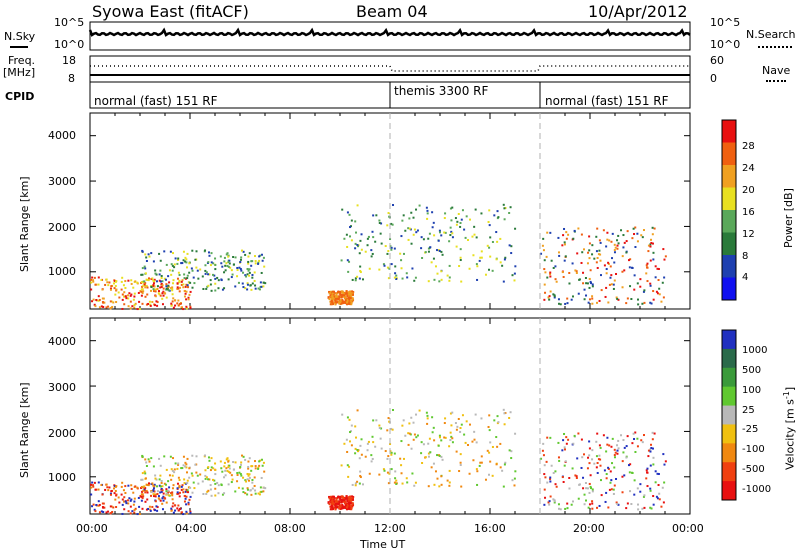 The width and height of the screenshot is (800, 554). I want to click on nave-tick-top: 60, so click(717, 60).